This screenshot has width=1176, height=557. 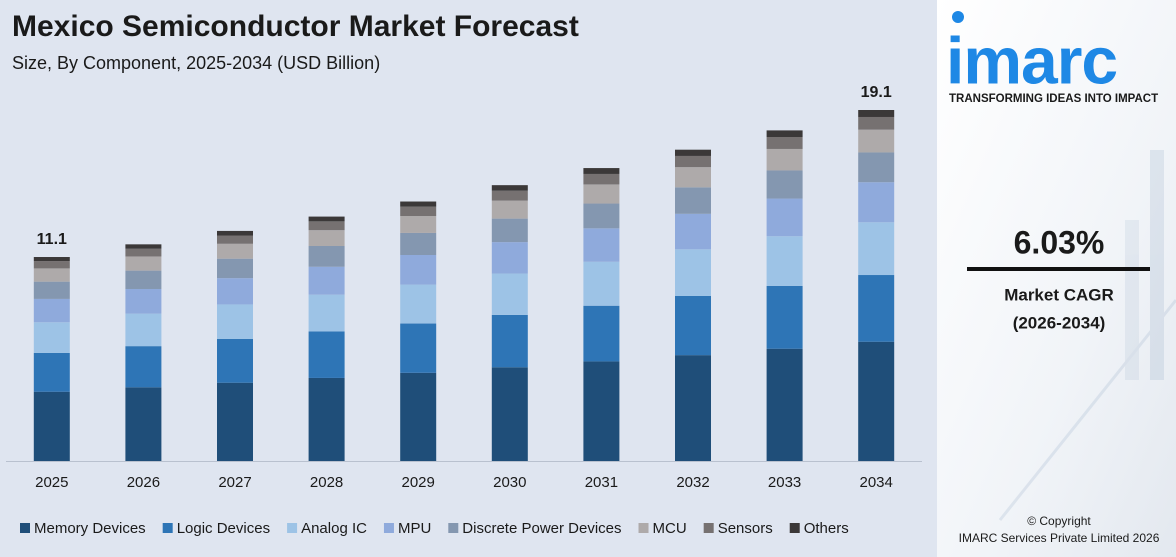 I want to click on total-label: 19.1, so click(x=876, y=92).